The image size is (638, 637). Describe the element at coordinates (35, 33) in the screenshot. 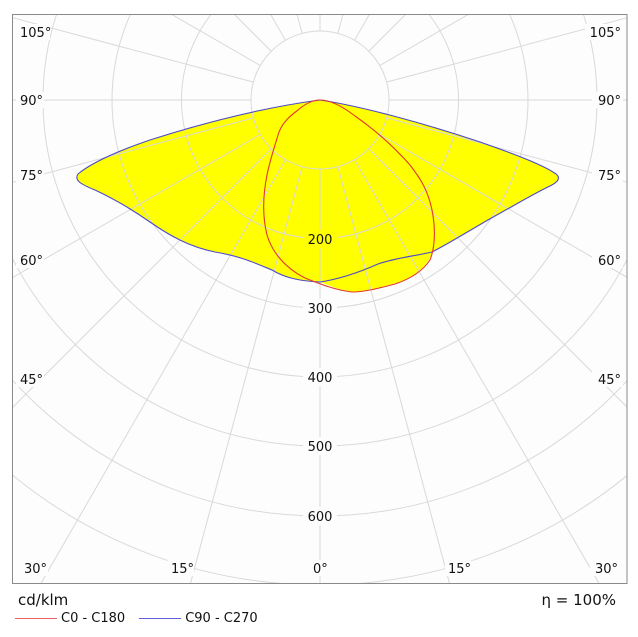

I see `angle-label-105-left: 105°` at that location.